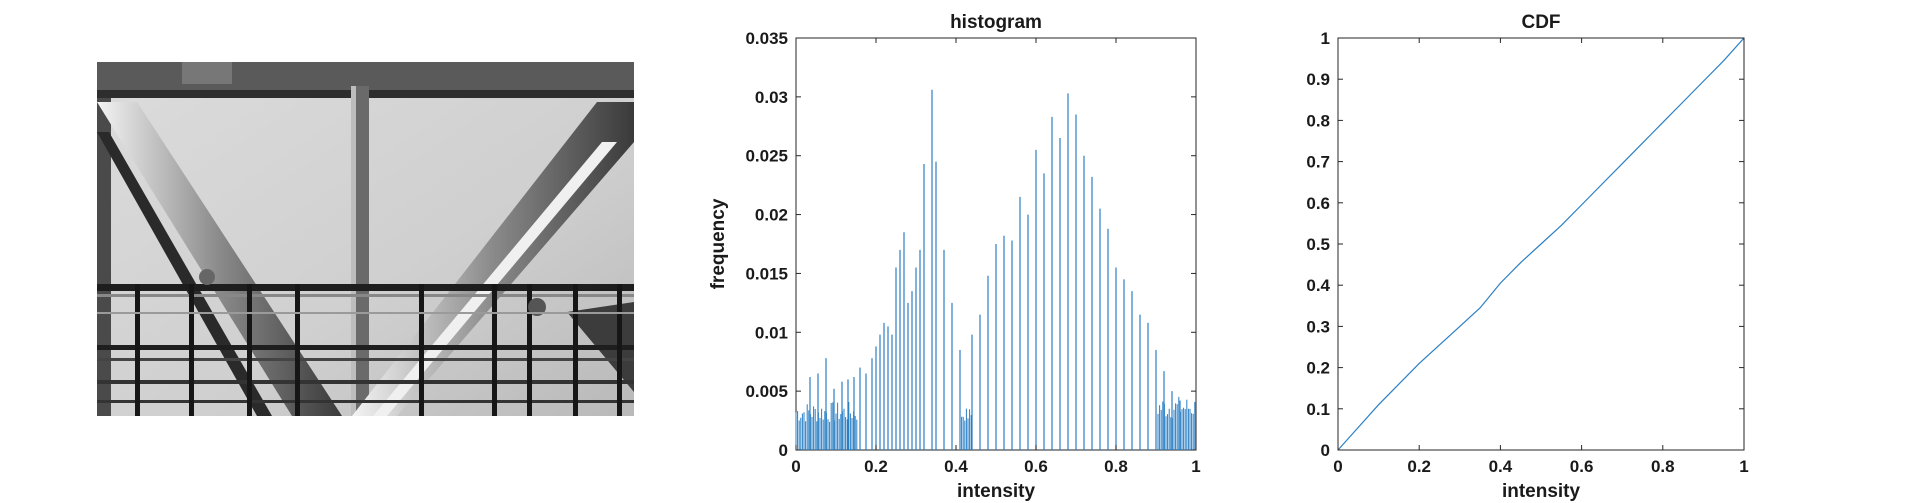  What do you see at coordinates (1318, 244) in the screenshot?
I see `y-tick-label: 0.5` at bounding box center [1318, 244].